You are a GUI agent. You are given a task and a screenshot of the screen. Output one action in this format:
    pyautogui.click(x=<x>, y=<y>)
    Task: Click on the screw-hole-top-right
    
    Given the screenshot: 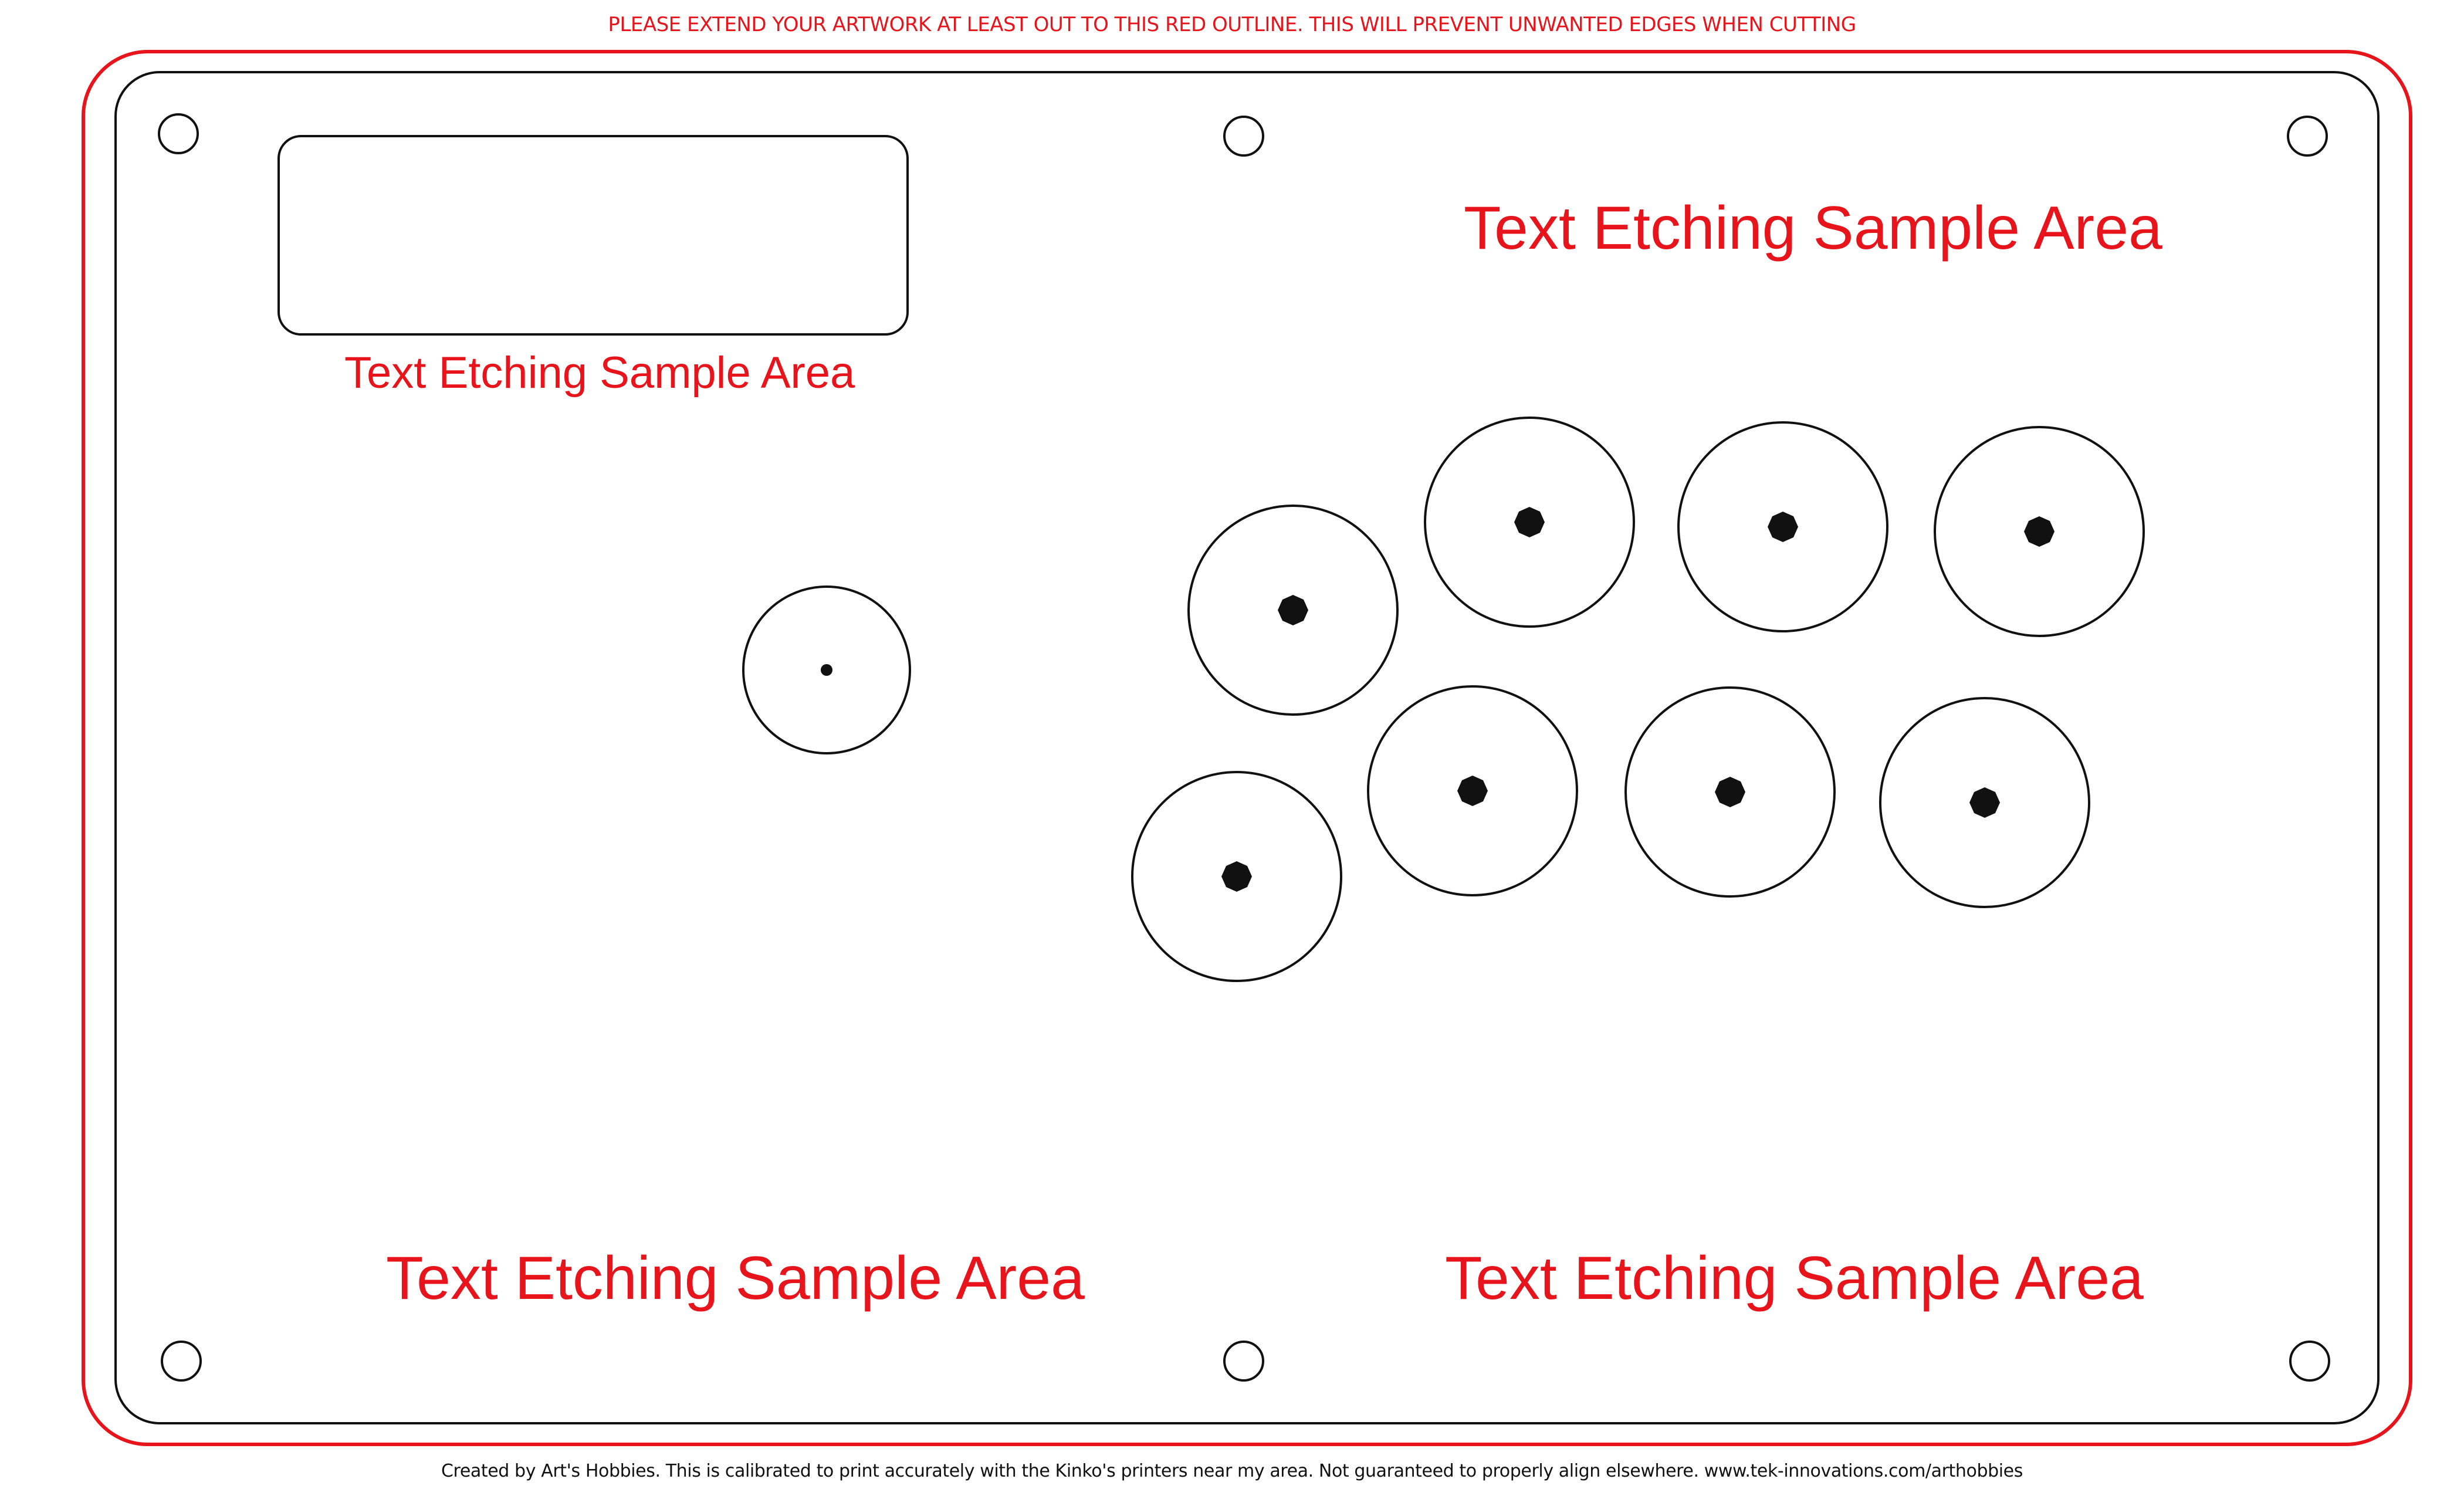 What is the action you would take?
    pyautogui.click(x=2307, y=136)
    